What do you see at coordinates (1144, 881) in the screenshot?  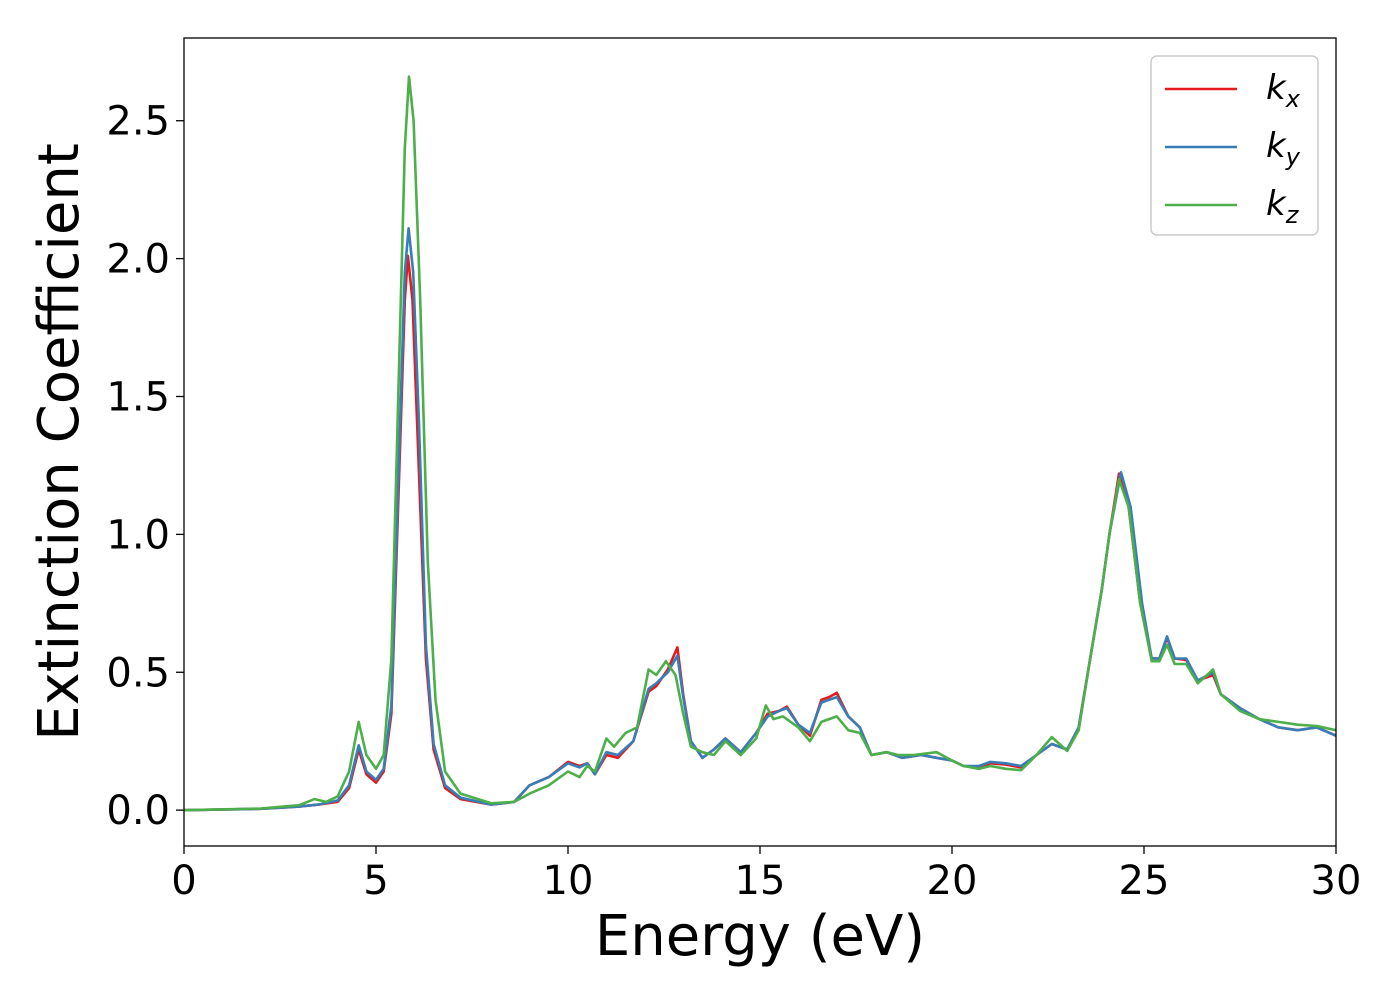 I see `x-tick-label: 25` at bounding box center [1144, 881].